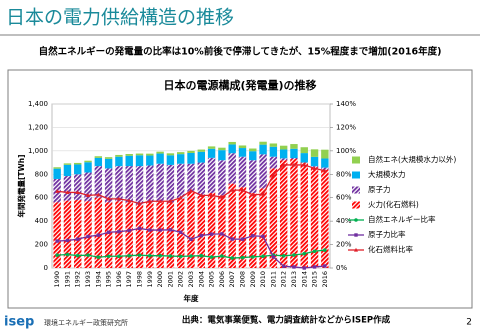  Describe the element at coordinates (240, 35) in the screenshot. I see `title-rule` at that location.